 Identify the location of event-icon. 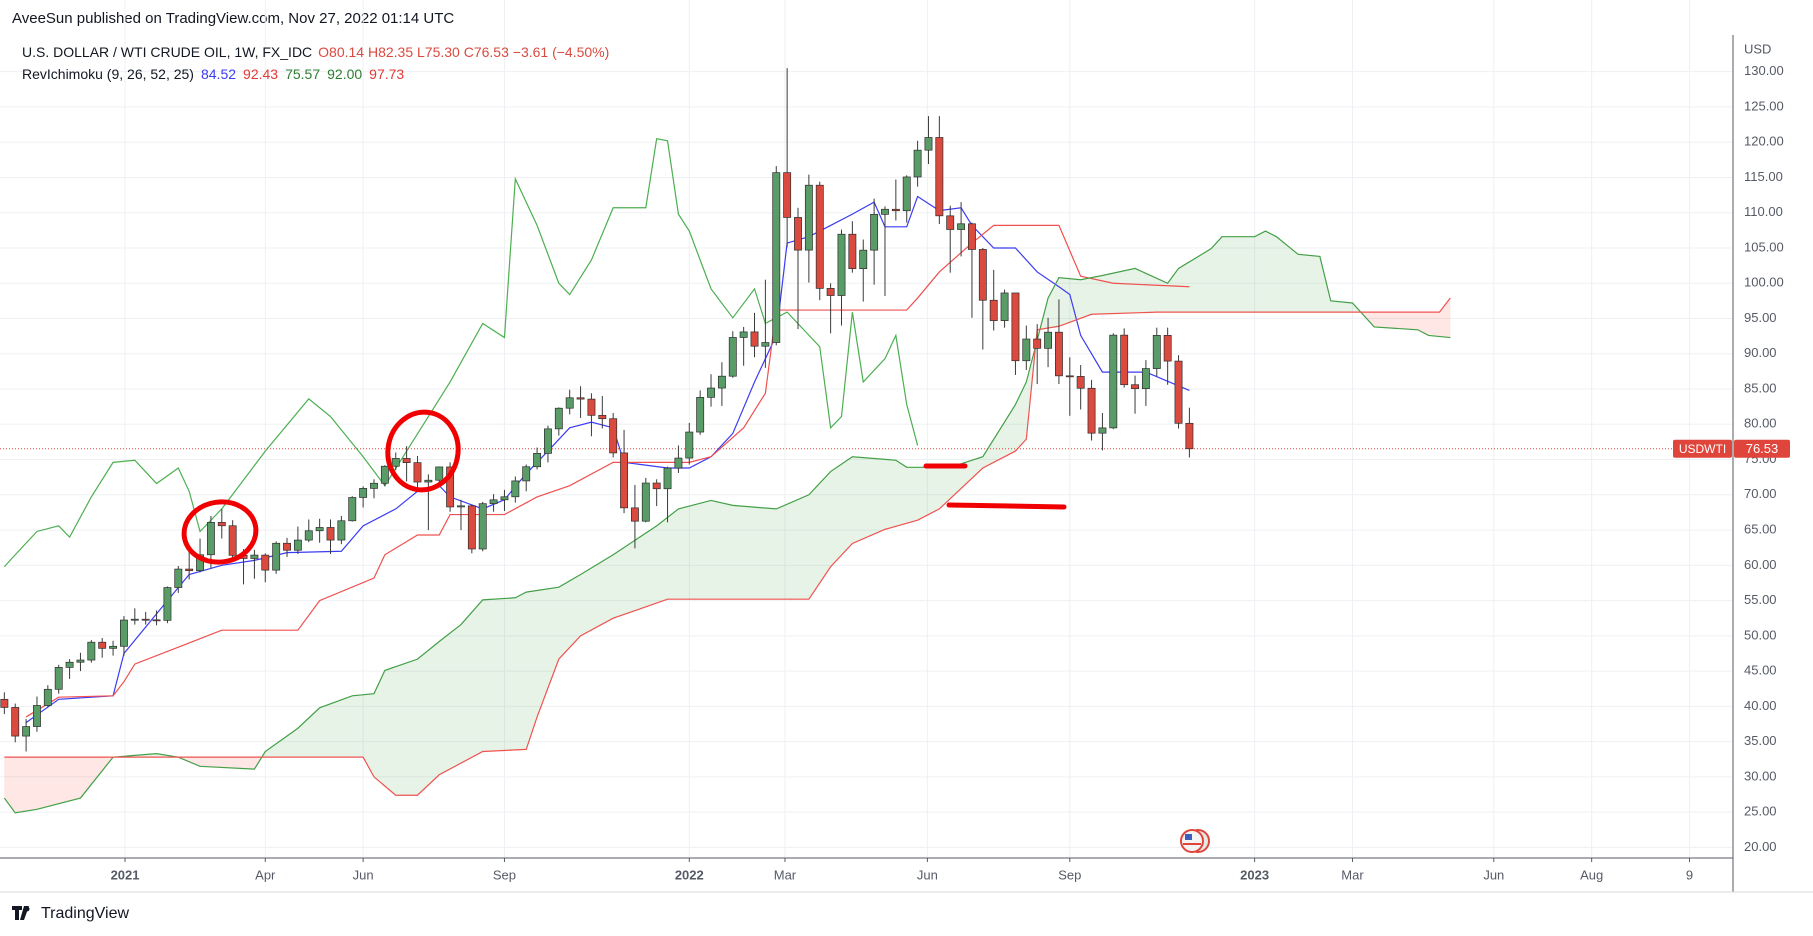
(1195, 841).